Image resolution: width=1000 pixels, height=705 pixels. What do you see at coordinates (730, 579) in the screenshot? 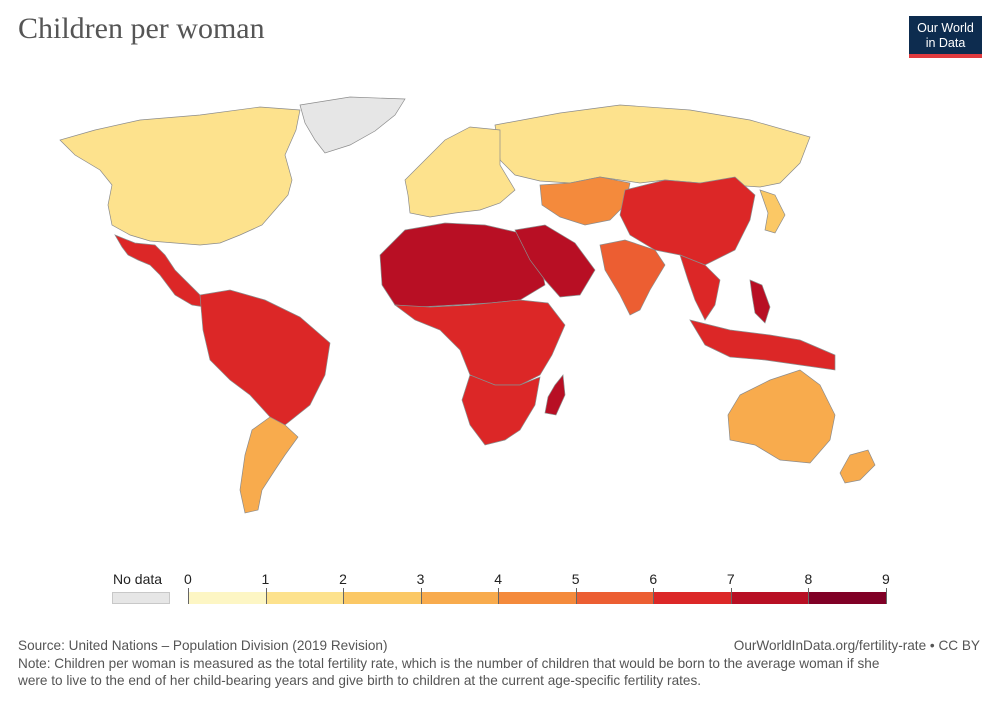
I see `legend-tick-label: 7` at bounding box center [730, 579].